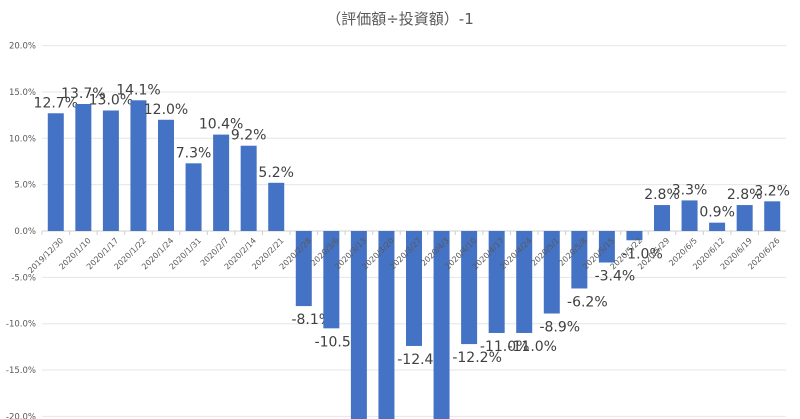 Image resolution: width=800 pixels, height=419 pixels. Describe the element at coordinates (22, 47) in the screenshot. I see `y-tick-label: 20.0%` at that location.